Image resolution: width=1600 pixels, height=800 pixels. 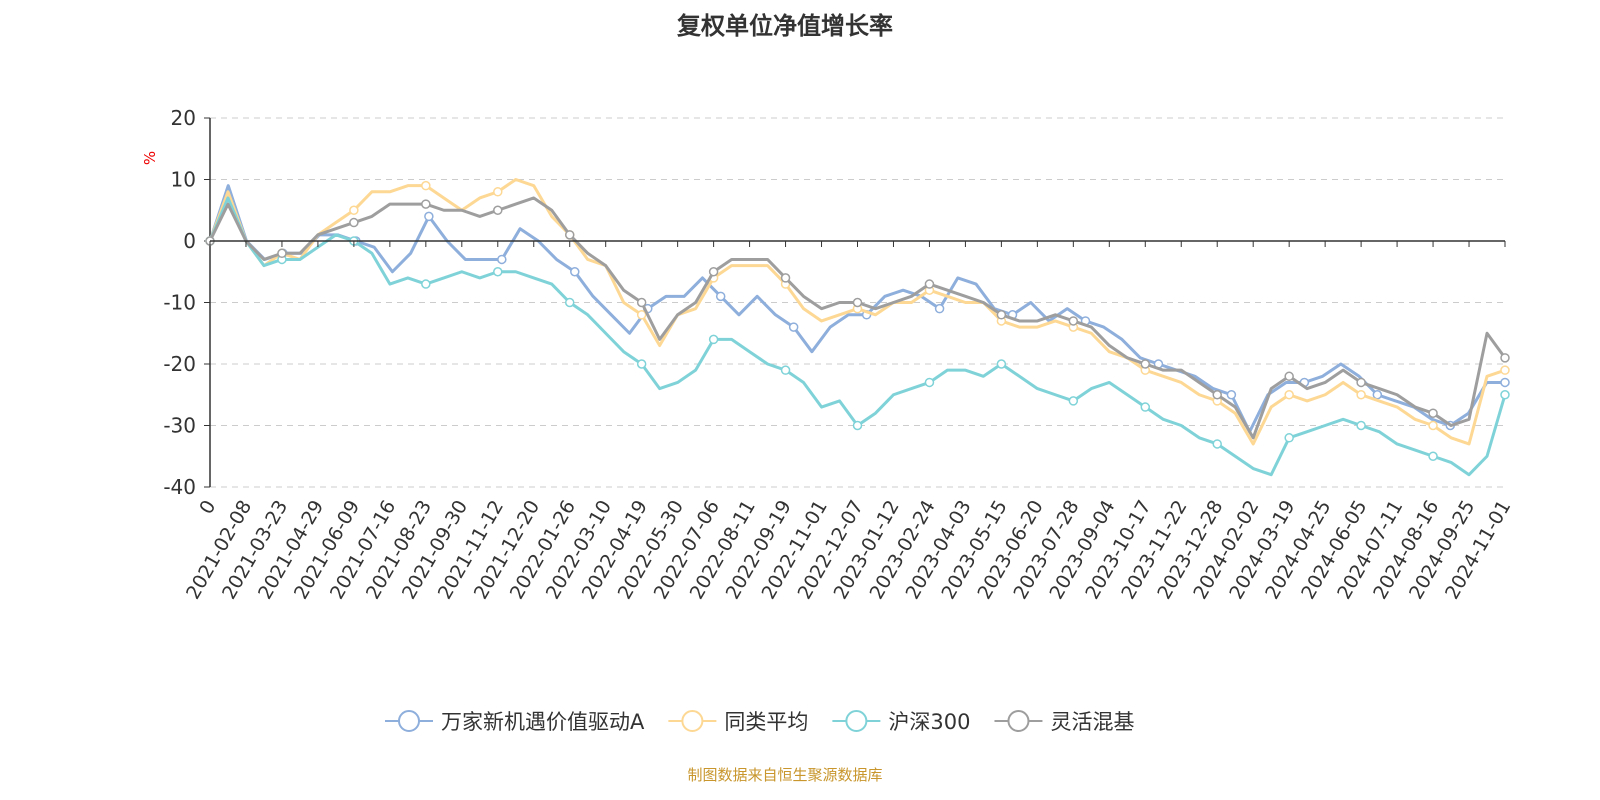 I want to click on y-tick-label: -30, so click(x=179, y=426).